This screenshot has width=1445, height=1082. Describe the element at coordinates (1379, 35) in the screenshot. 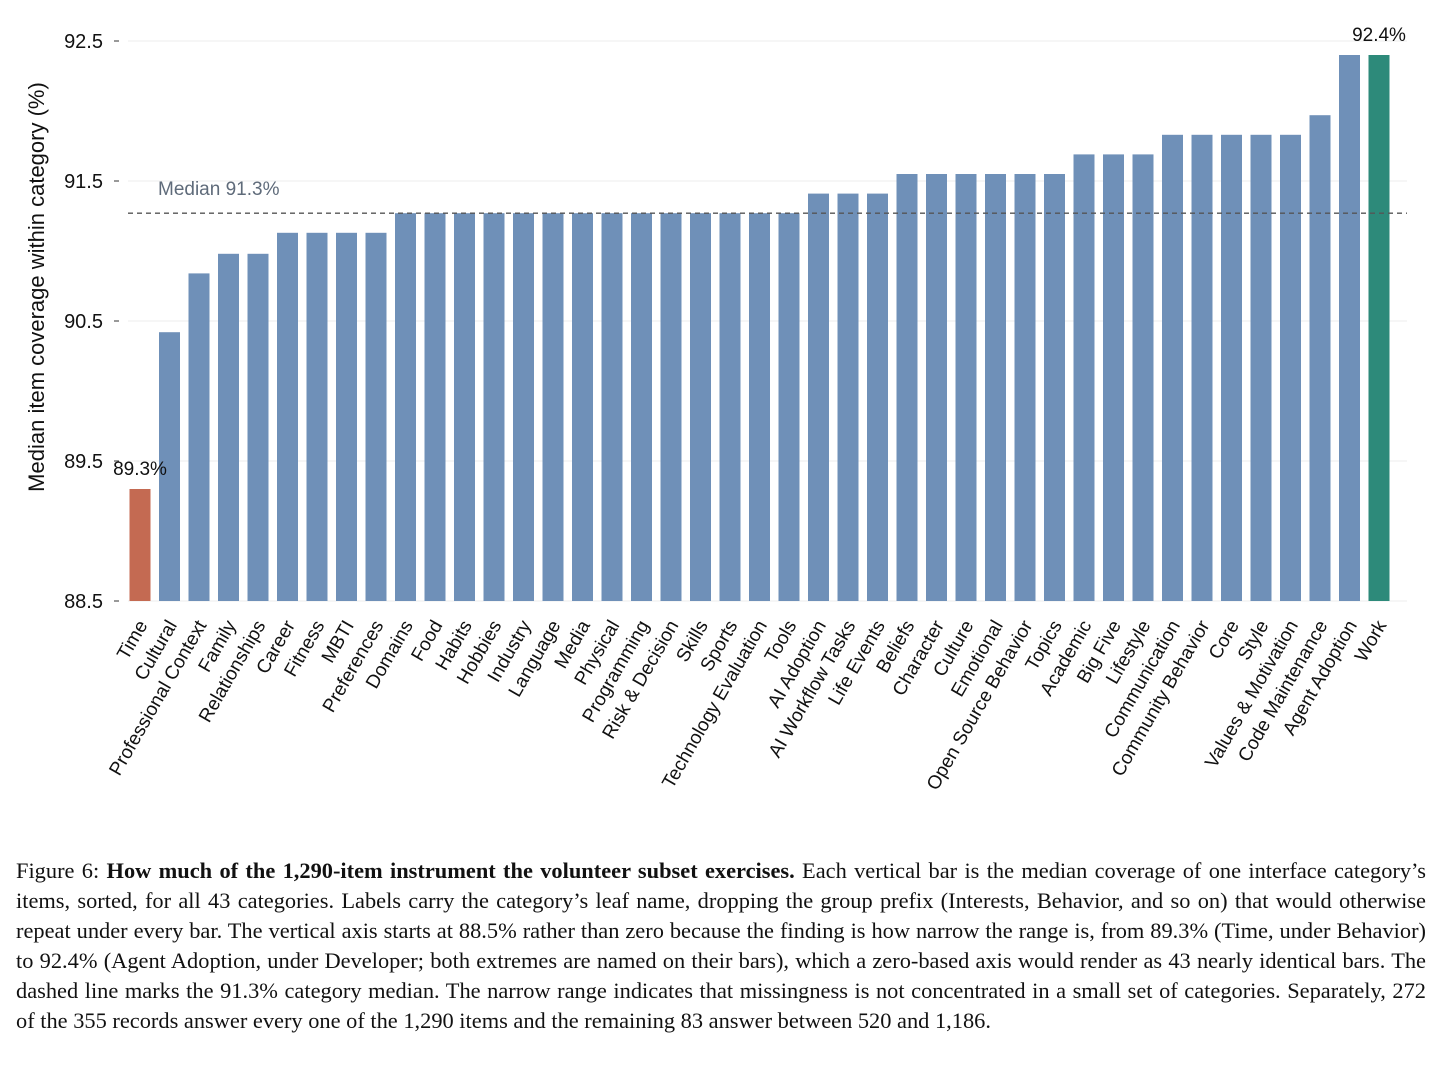

I see `bar-value-label: 92.4%` at that location.